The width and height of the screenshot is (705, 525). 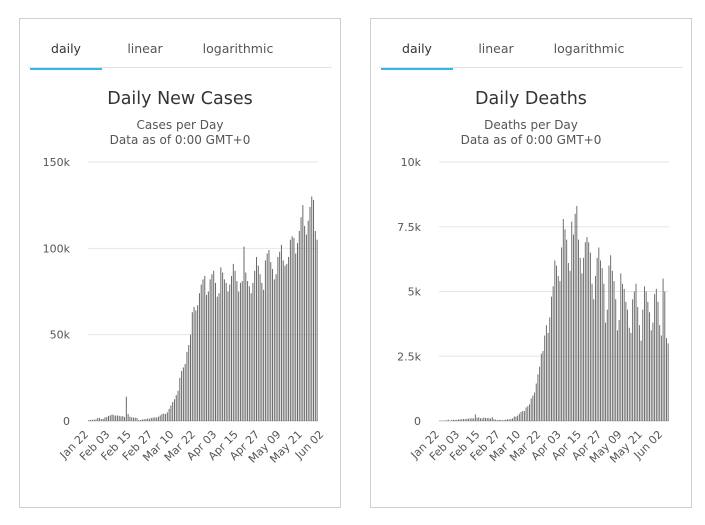 I want to click on tab-daily: daily, so click(x=66, y=44).